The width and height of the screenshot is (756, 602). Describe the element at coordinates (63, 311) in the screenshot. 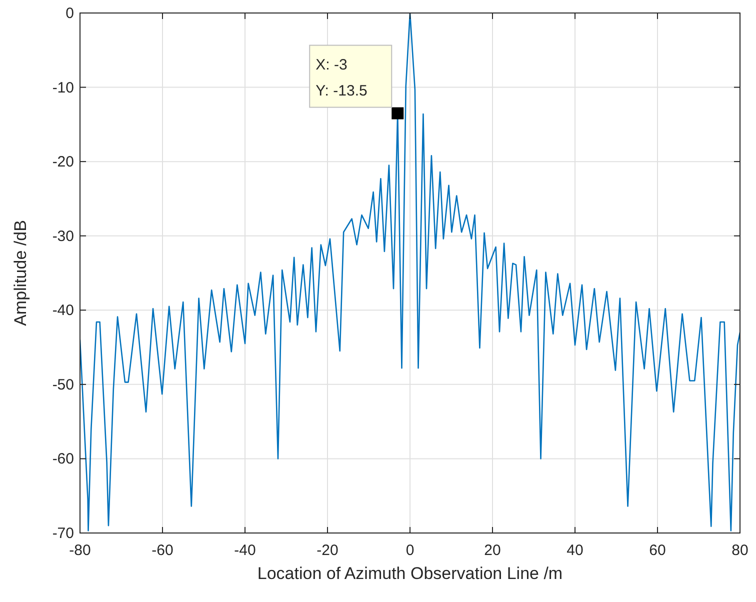

I see `y-tick-label: -40` at that location.